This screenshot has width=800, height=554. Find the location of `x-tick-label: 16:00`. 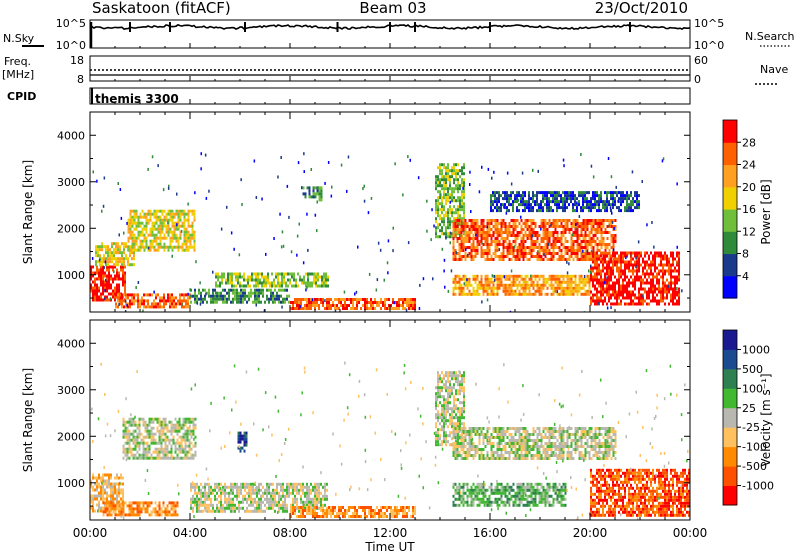

x-tick-label: 16:00 is located at coordinates (490, 533).